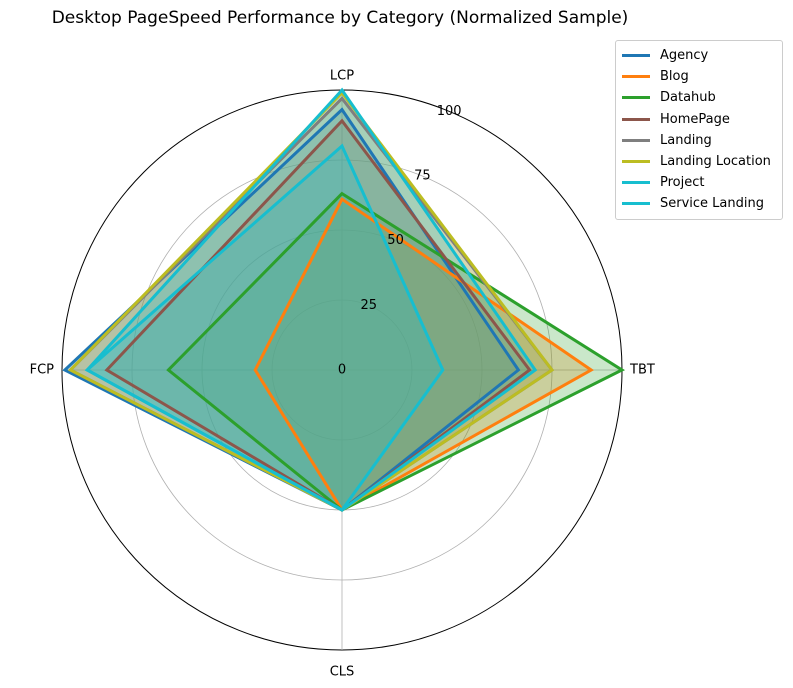 The width and height of the screenshot is (793, 688). Describe the element at coordinates (715, 162) in the screenshot. I see `legend-label: Landing Location` at that location.